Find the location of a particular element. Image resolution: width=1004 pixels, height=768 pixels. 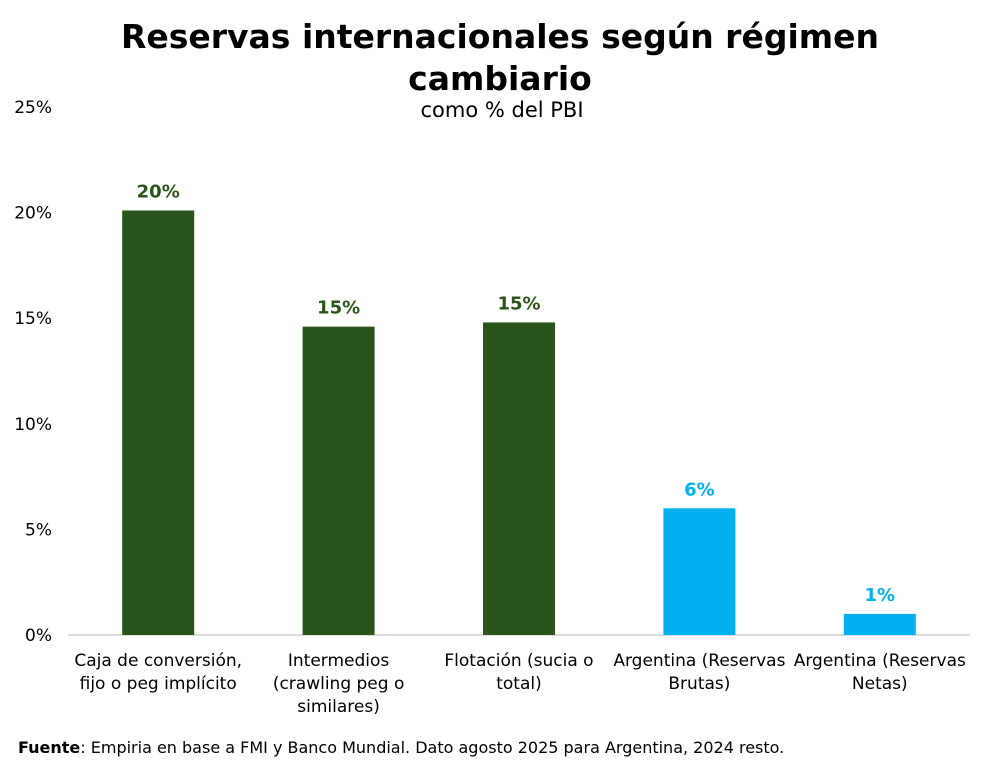

y-tick-label: 5% is located at coordinates (38, 530).